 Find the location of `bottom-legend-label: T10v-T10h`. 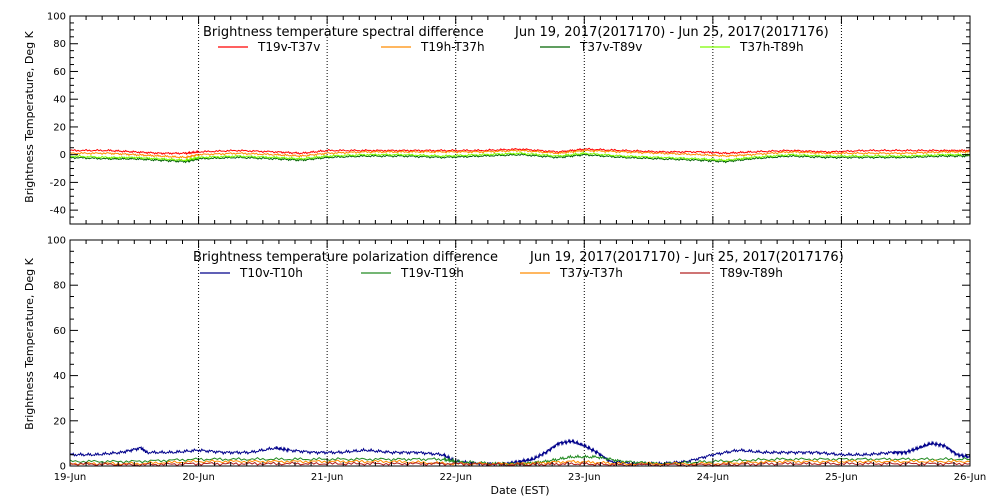

bottom-legend-label: T10v-T10h is located at coordinates (271, 273).